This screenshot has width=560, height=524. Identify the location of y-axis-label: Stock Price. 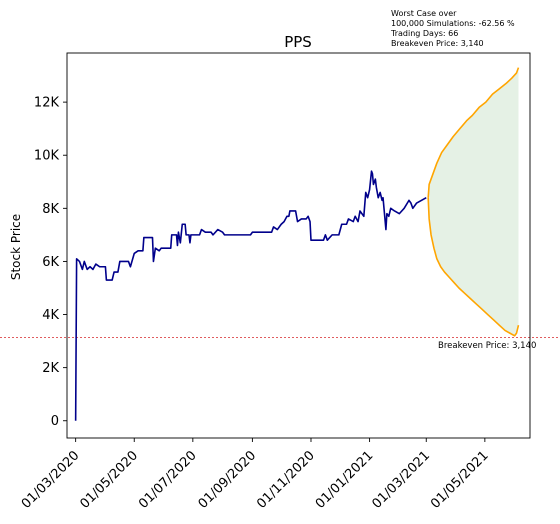
(16, 247).